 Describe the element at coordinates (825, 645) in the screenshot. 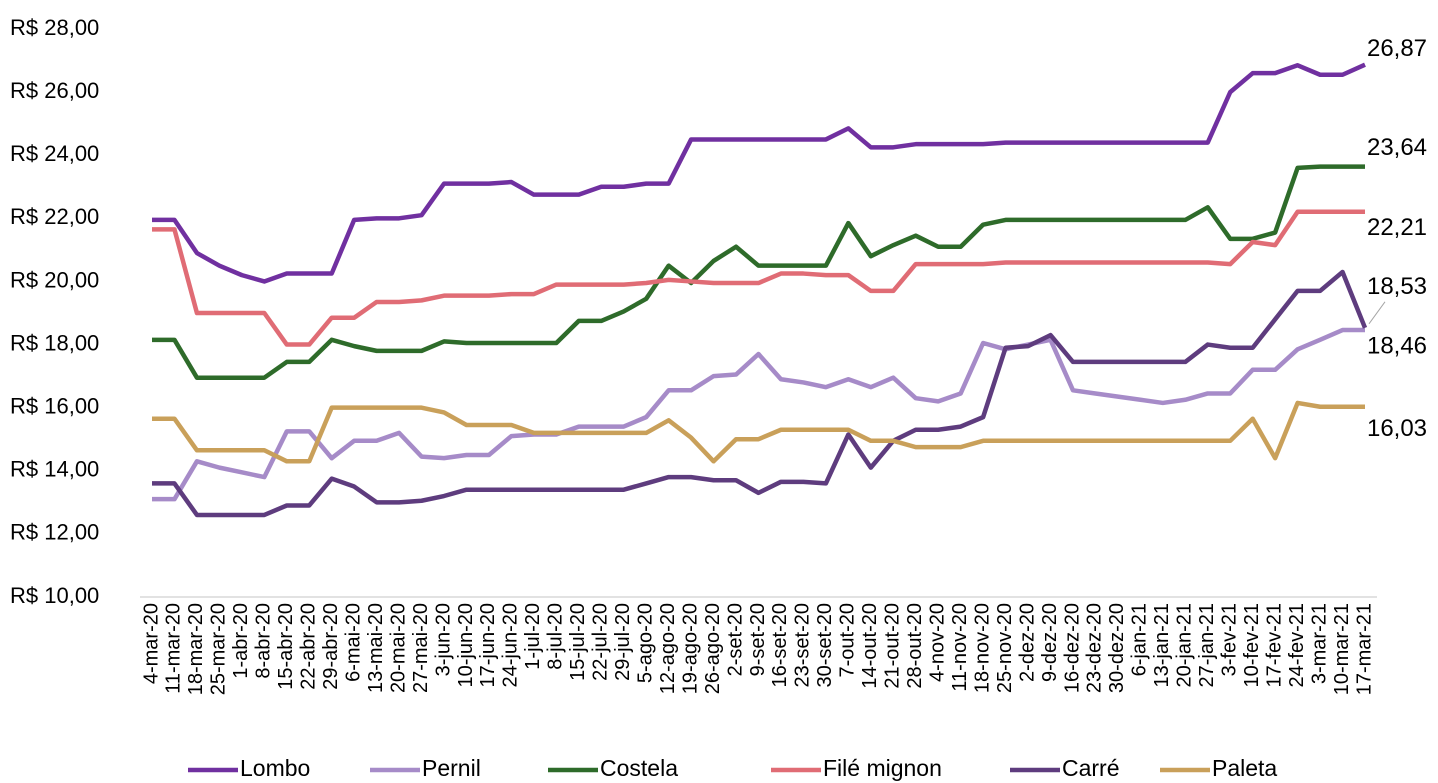

I see `x-tick-label: 30-set-20` at that location.